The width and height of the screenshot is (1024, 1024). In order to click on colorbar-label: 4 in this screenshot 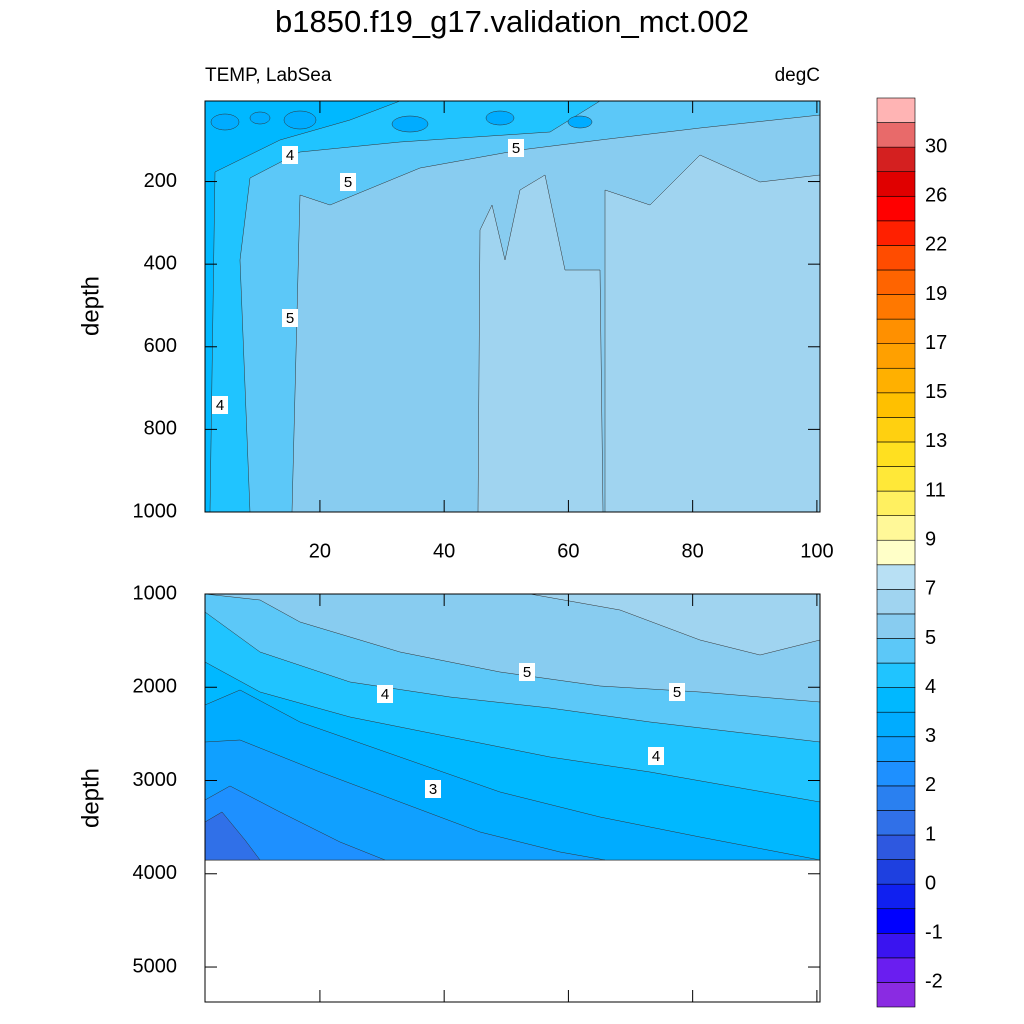, I will do `click(930, 687)`.